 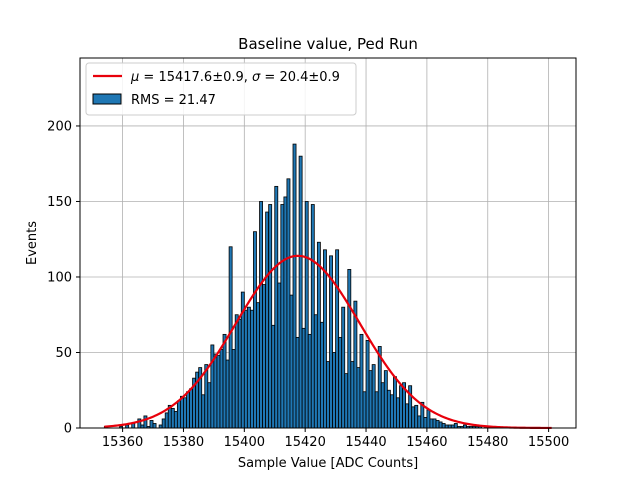 I want to click on x-tick-label: 15400, so click(x=244, y=442).